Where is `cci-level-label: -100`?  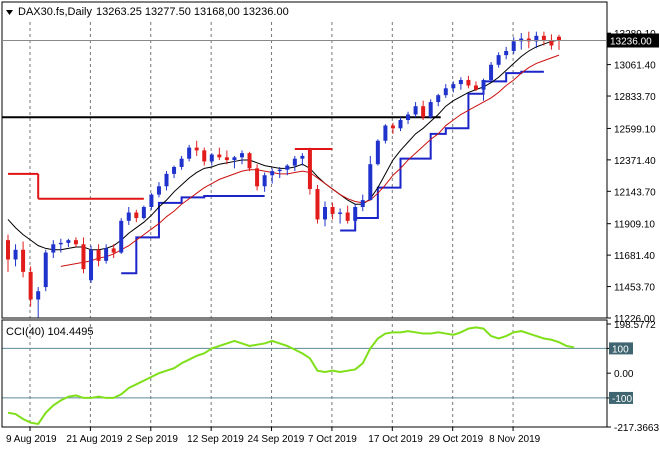
cci-level-label: -100 is located at coordinates (622, 399).